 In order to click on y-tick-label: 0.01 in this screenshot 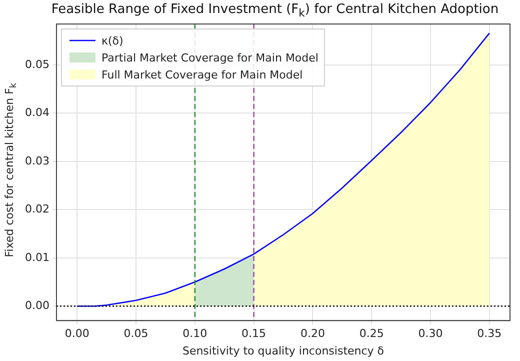, I will do `click(37, 257)`.